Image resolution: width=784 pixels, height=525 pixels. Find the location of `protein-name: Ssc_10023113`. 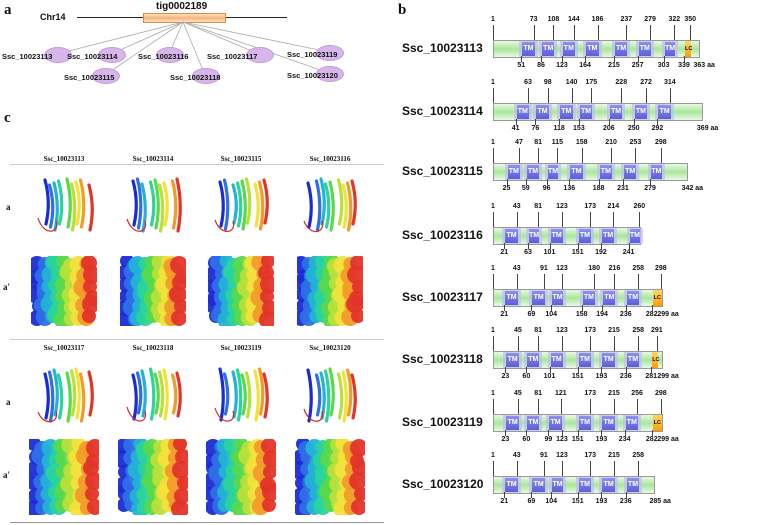

protein-name: Ssc_10023113 is located at coordinates (442, 48).